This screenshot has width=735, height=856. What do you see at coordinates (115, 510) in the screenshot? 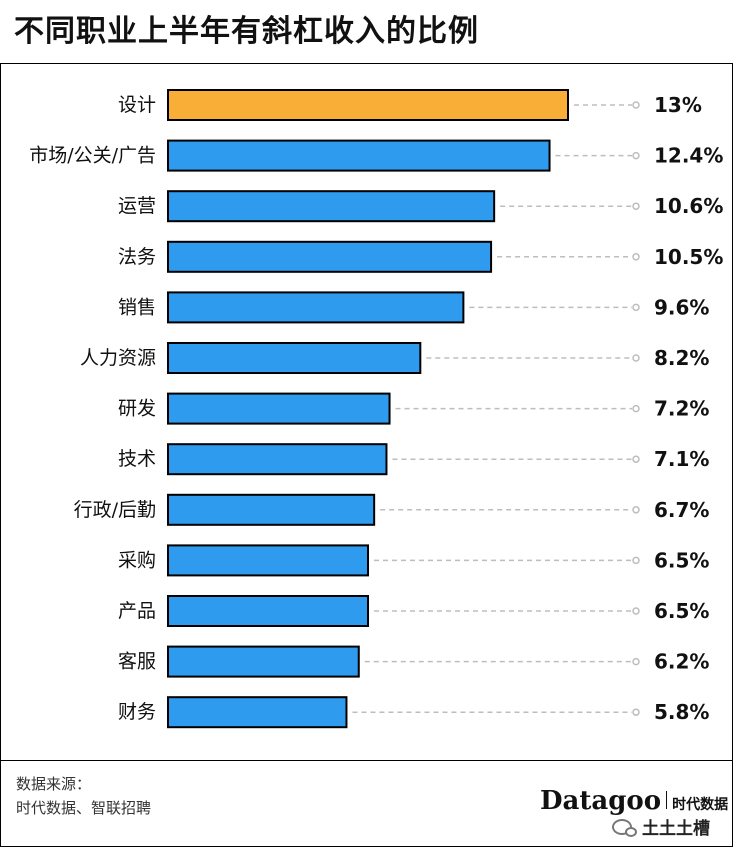
I see `category-label: 行政/后勤` at bounding box center [115, 510].